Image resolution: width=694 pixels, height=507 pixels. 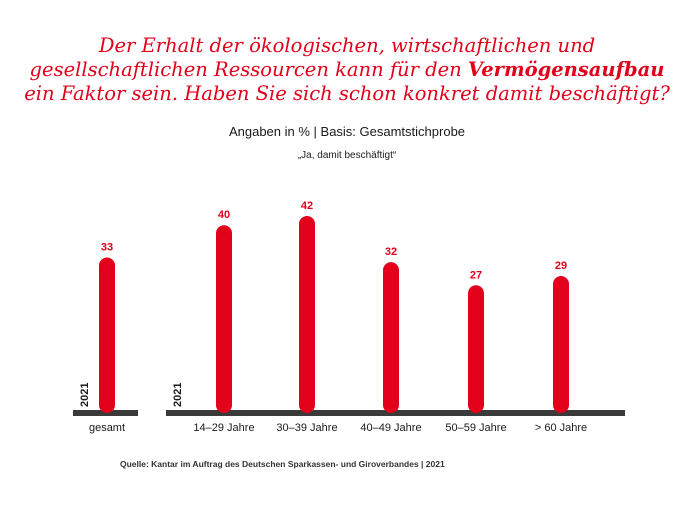 I want to click on chart-subtitle: Angaben in % | Basis: Gesamtstichprobe, so click(x=347, y=131).